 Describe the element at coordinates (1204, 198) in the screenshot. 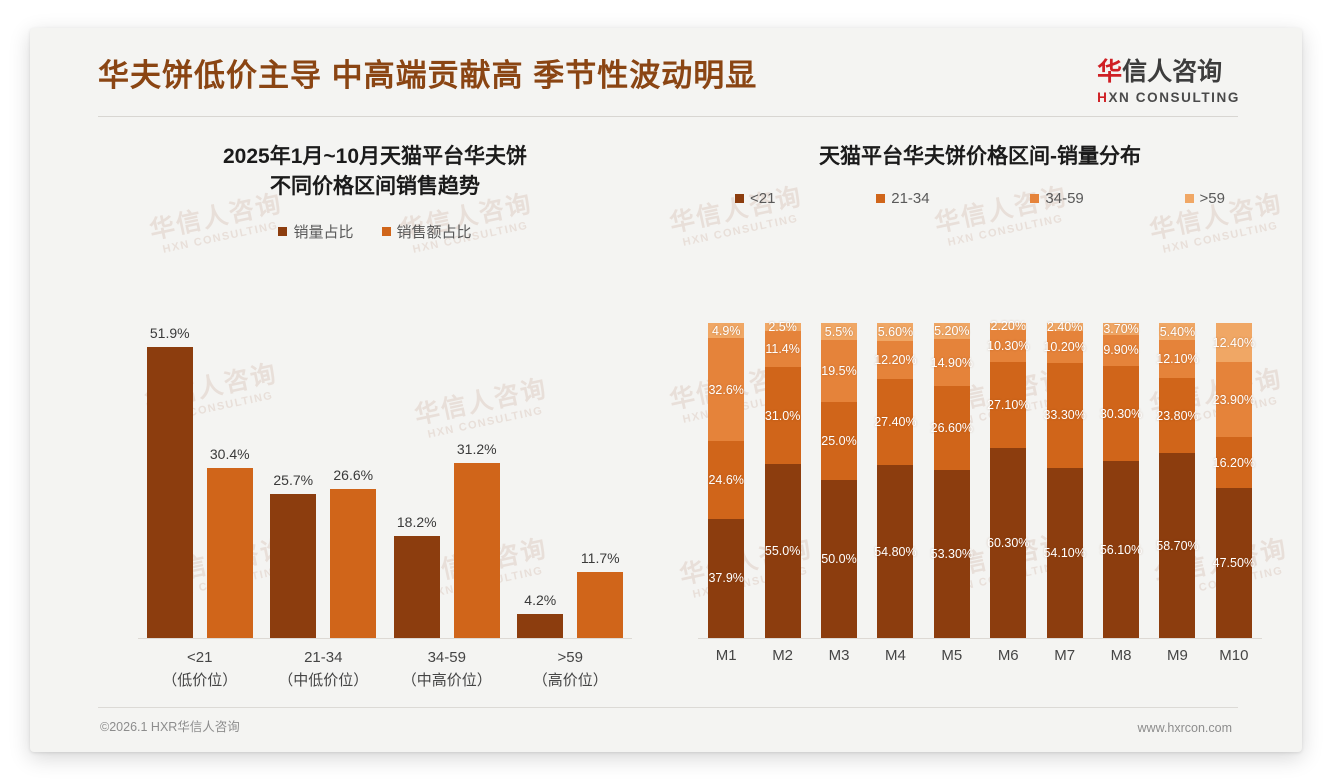

I see `legend-item->59: >59` at that location.